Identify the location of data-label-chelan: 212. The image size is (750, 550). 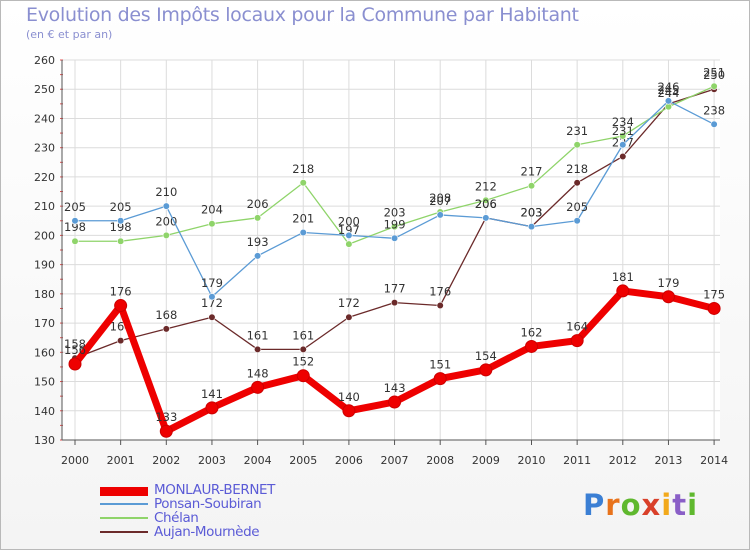
(486, 186).